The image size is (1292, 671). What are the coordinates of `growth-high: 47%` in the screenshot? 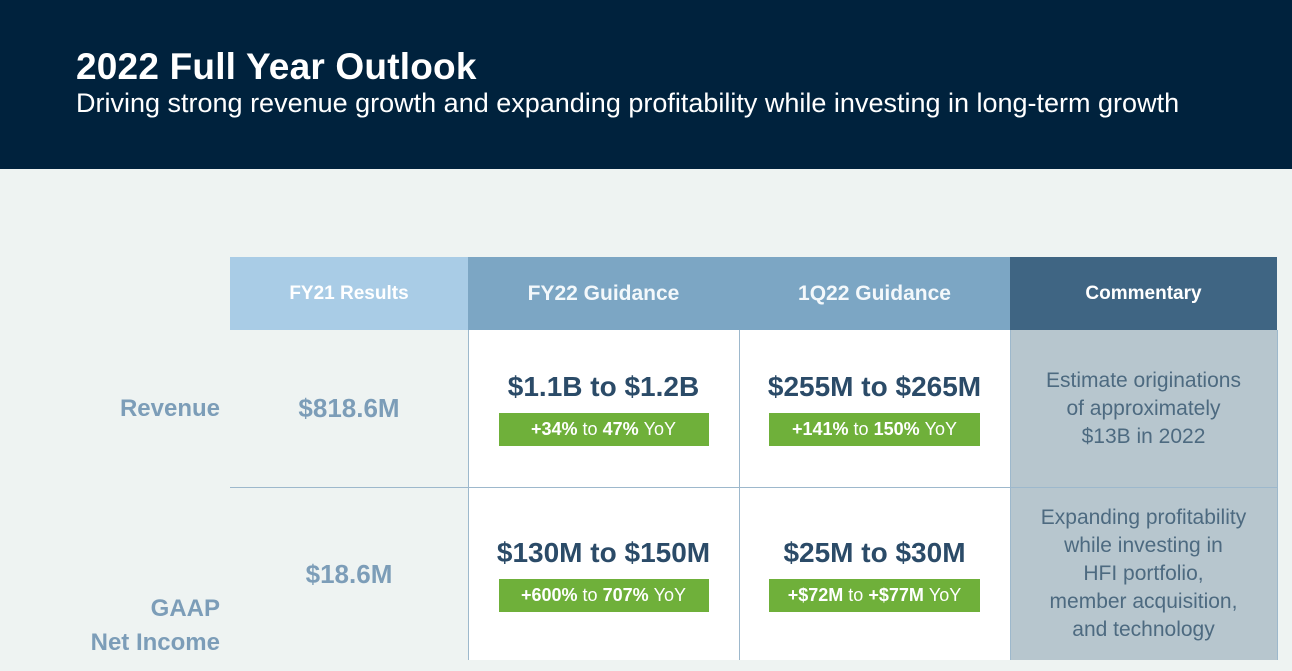 It's located at (620, 429).